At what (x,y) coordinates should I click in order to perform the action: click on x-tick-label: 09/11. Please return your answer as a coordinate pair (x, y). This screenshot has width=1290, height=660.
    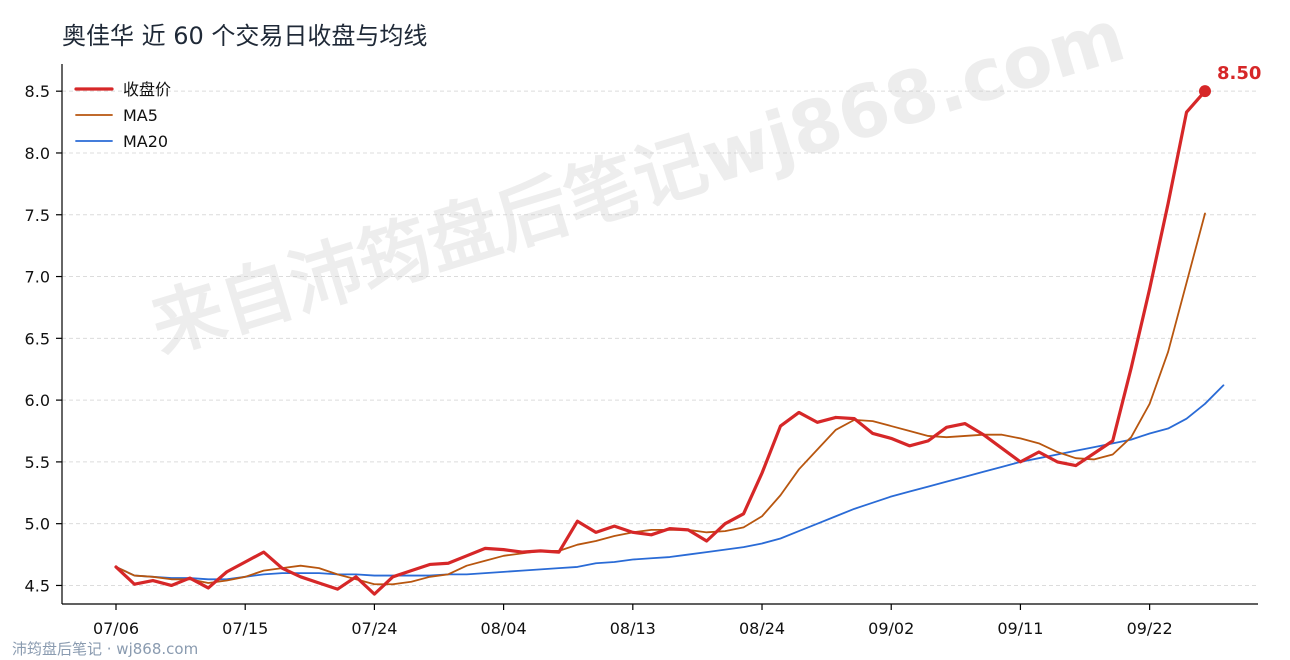
    Looking at the image, I should click on (1020, 628).